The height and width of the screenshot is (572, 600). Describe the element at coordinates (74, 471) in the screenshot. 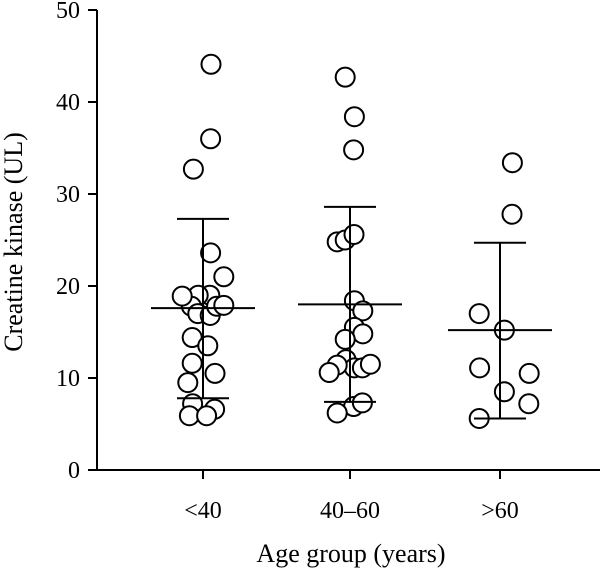

I see `y-tick-label: 0` at that location.